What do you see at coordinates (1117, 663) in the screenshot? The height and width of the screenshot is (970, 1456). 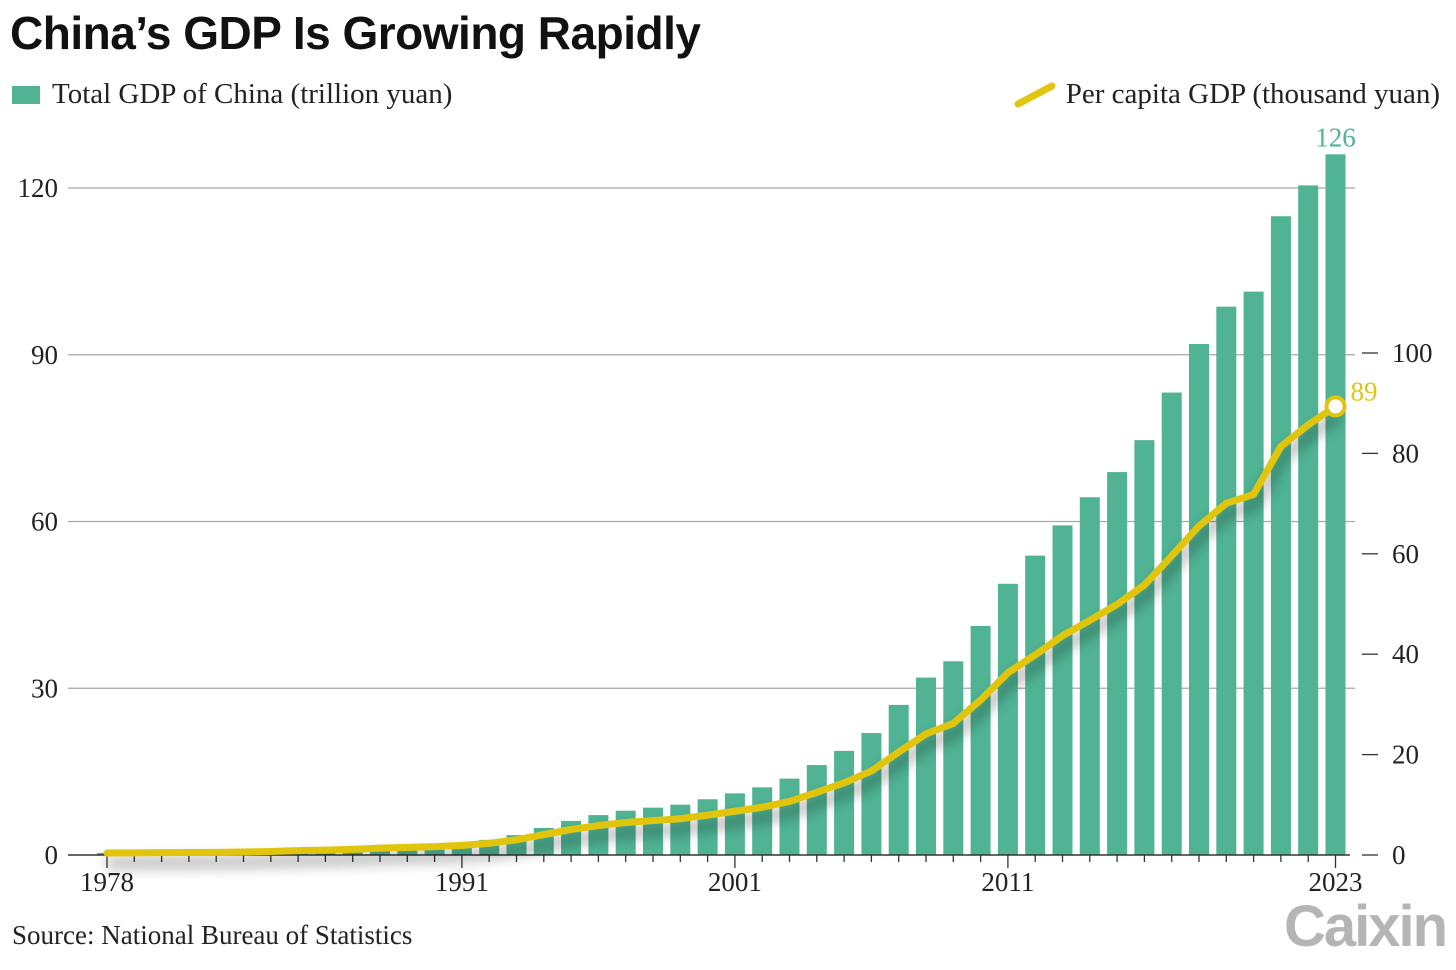 I see `bar-2015` at bounding box center [1117, 663].